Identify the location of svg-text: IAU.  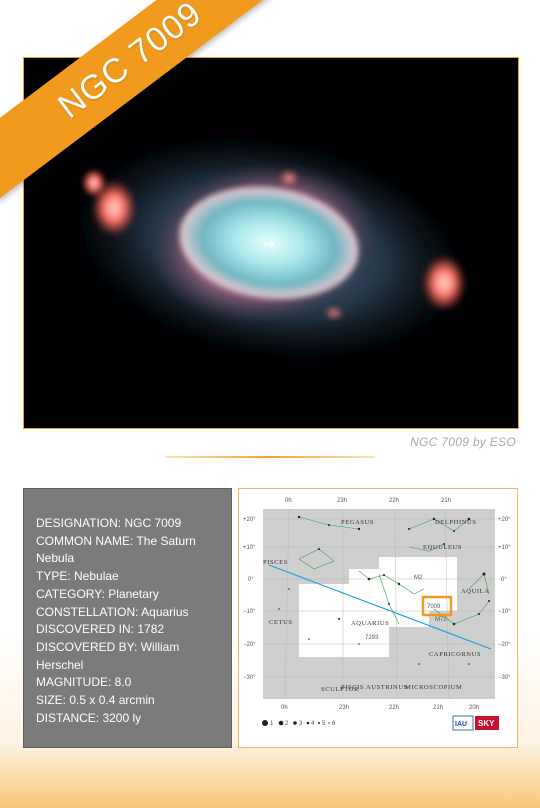
(461, 724).